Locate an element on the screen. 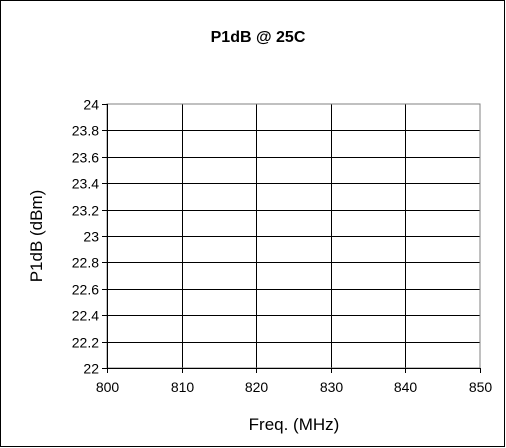  y-tick-label: 24 is located at coordinates (91, 105).